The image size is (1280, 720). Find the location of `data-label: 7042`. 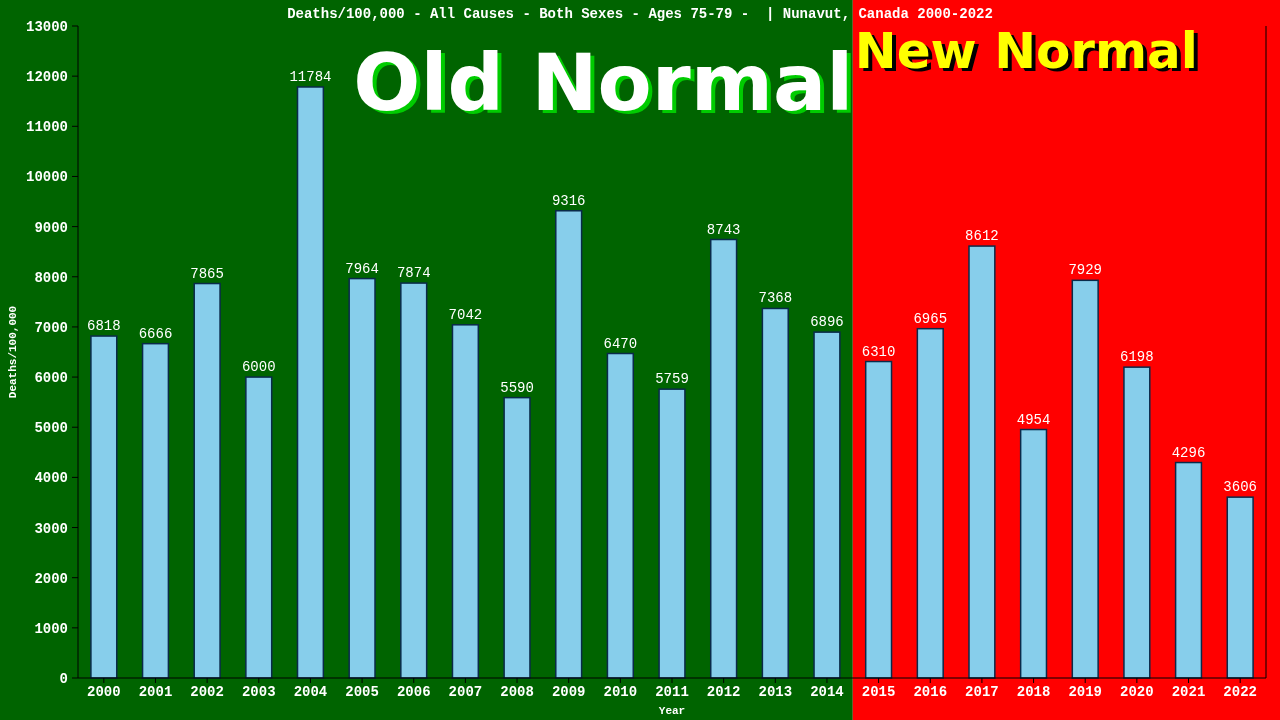

data-label: 7042 is located at coordinates (465, 314).